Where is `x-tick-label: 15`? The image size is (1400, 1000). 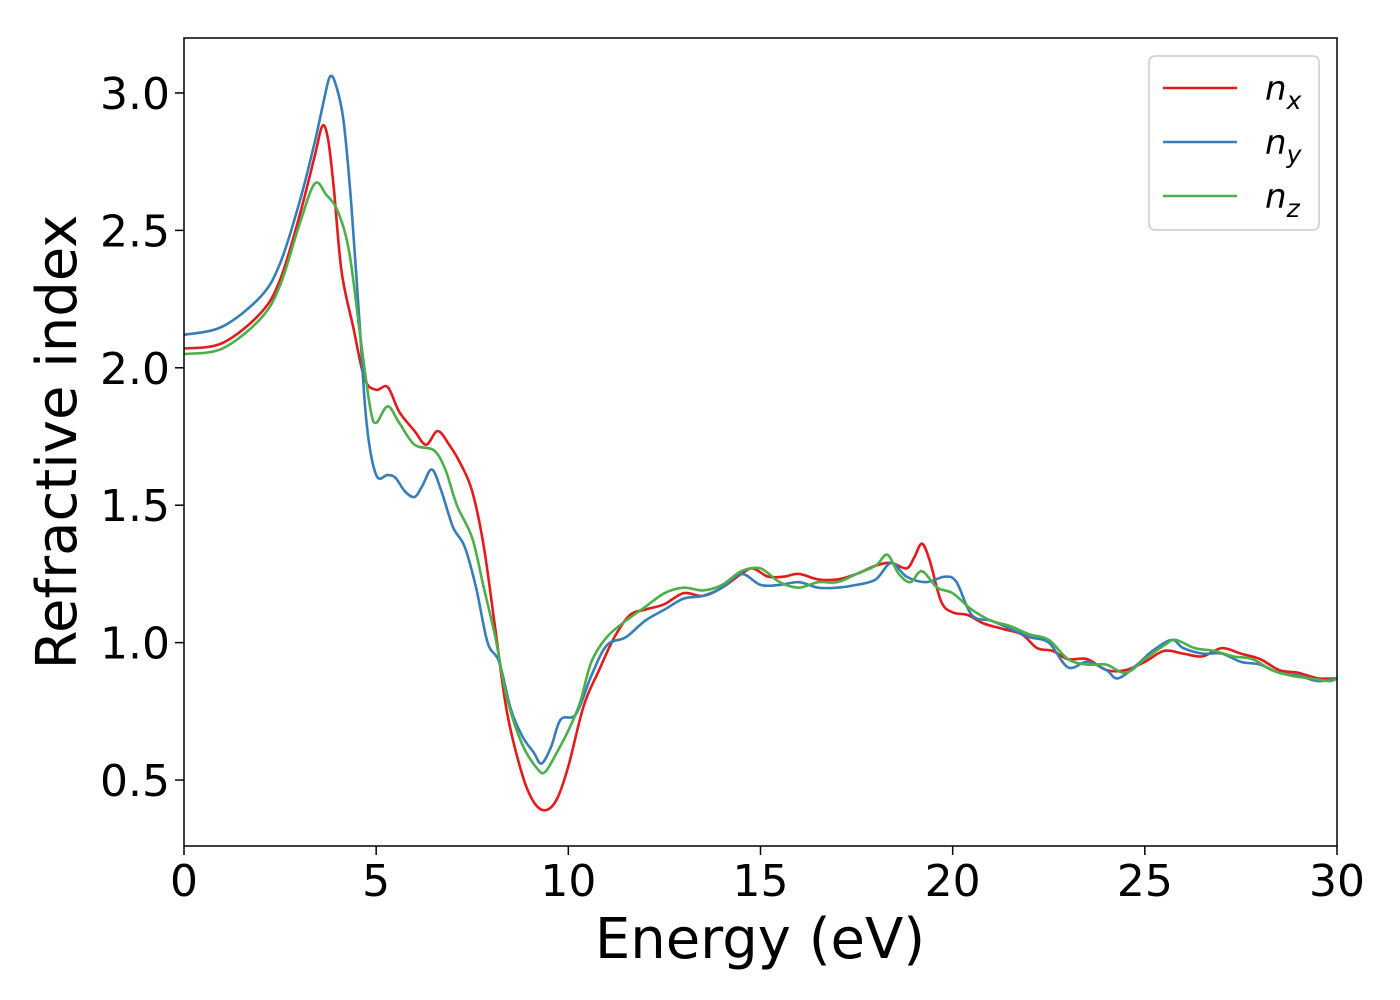
x-tick-label: 15 is located at coordinates (761, 881).